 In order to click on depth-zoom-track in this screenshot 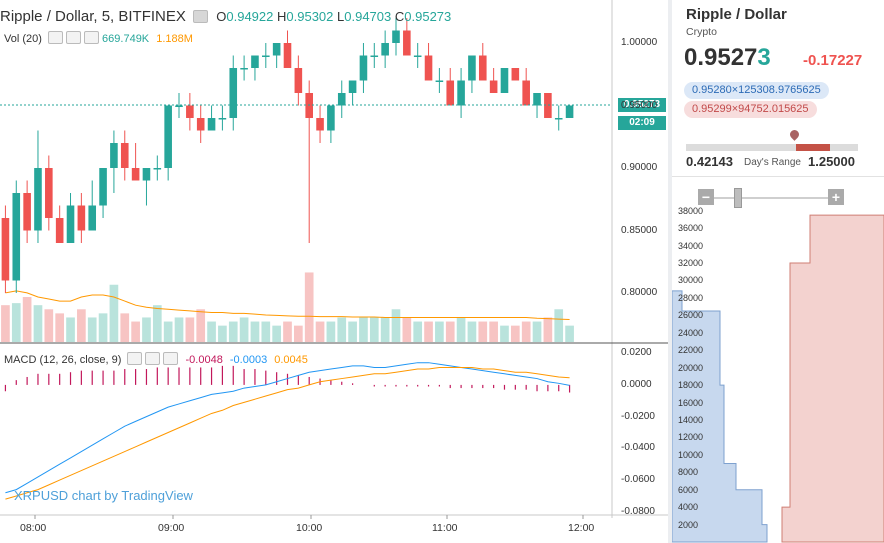, I will do `click(768, 198)`.